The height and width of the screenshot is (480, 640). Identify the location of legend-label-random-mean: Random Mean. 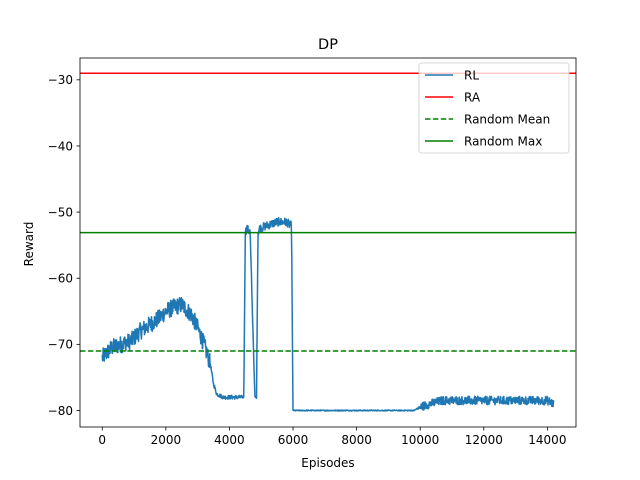
(507, 119).